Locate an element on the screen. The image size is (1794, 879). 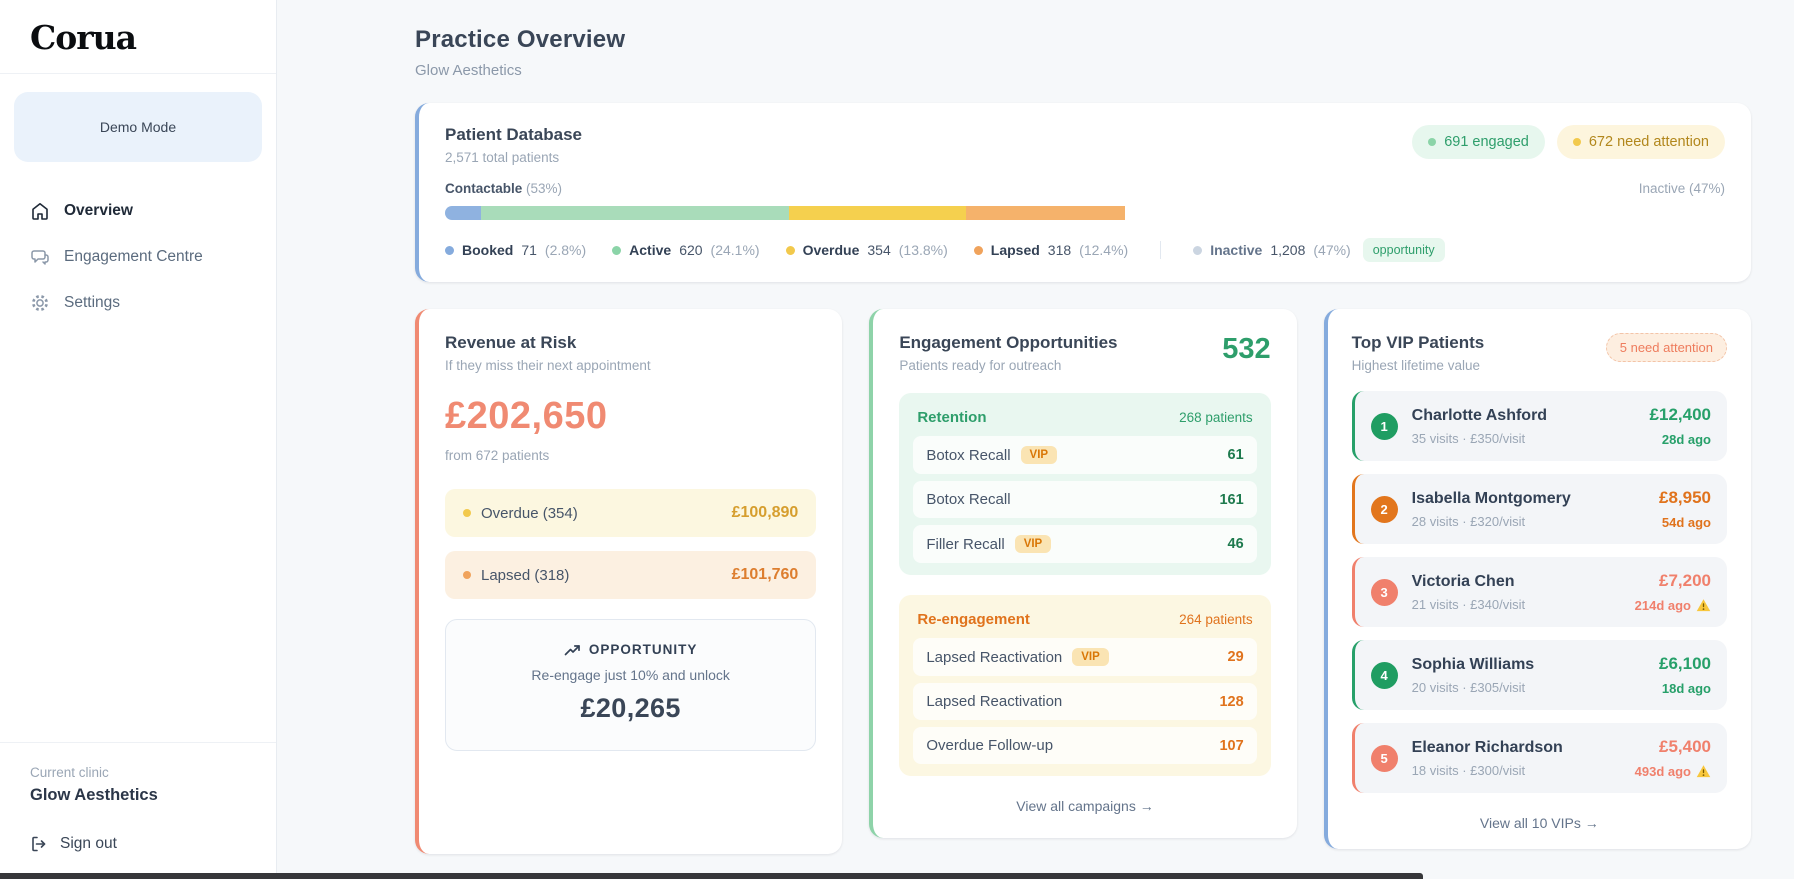
campaign-count: 29 is located at coordinates (1235, 657).